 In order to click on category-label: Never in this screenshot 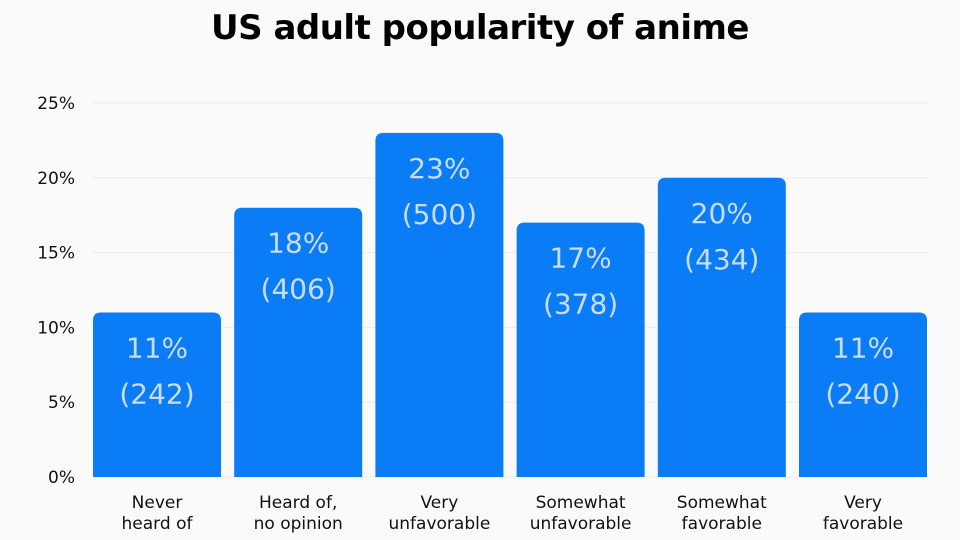, I will do `click(157, 503)`.